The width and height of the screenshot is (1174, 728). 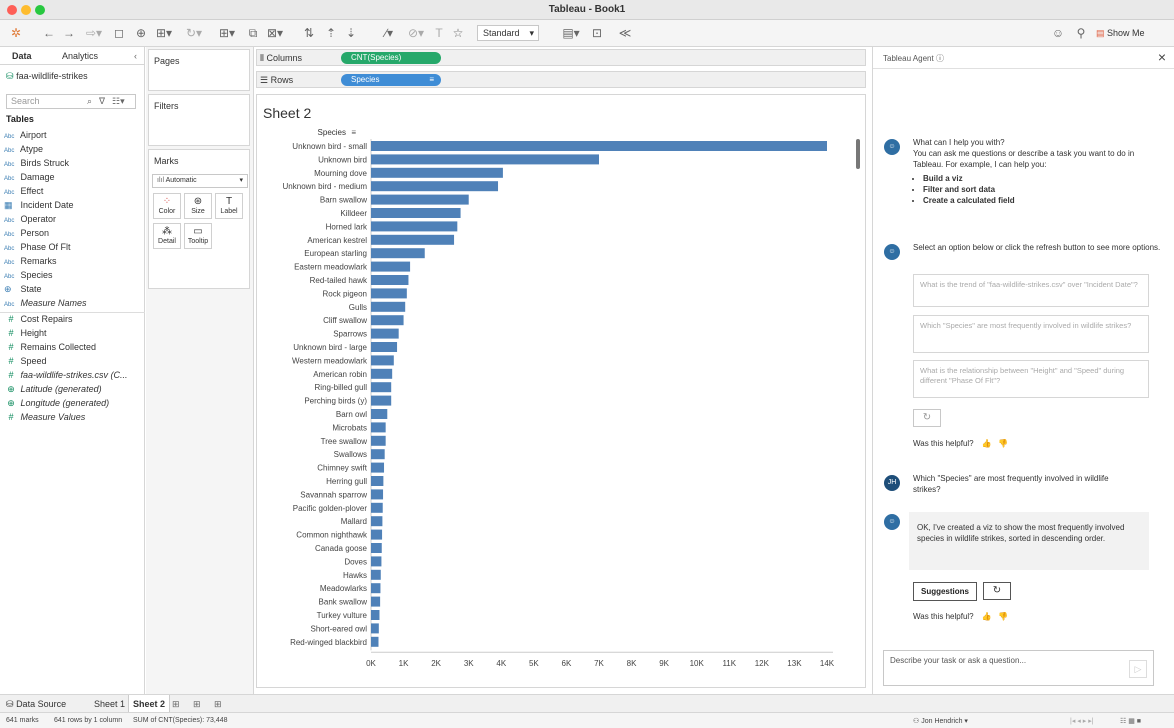 I want to click on field-incident-date: ▦ Incident Date, so click(x=39, y=205).